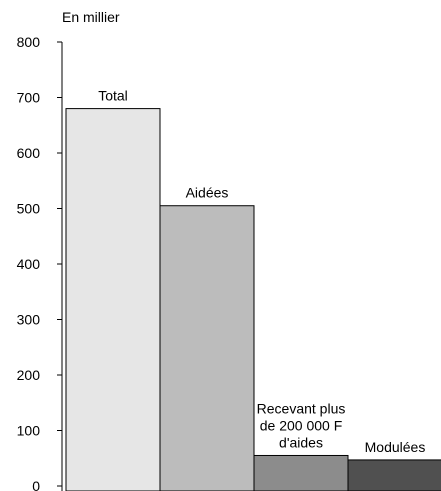  What do you see at coordinates (91, 17) in the screenshot?
I see `y-unit-label: En millier` at bounding box center [91, 17].